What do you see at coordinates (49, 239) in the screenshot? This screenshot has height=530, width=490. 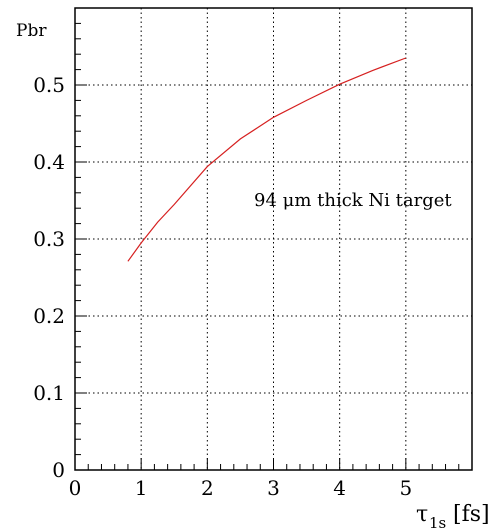 I see `y-tick-label: 0.3` at bounding box center [49, 239].